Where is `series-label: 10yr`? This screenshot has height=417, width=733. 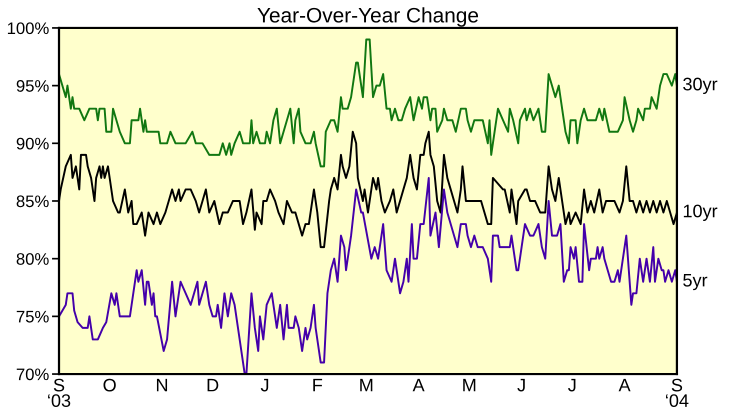
series-label: 10yr is located at coordinates (701, 212).